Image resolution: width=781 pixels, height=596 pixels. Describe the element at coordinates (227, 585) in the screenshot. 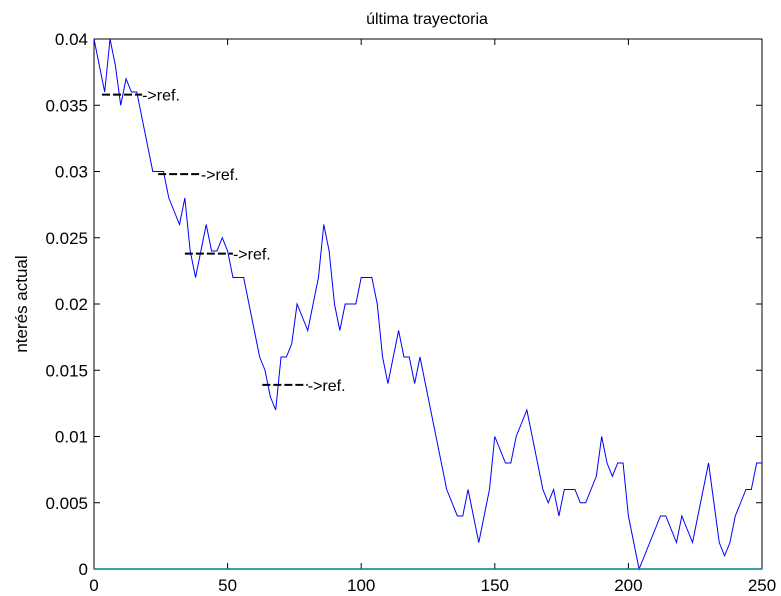

I see `x-tick-label: 50` at that location.